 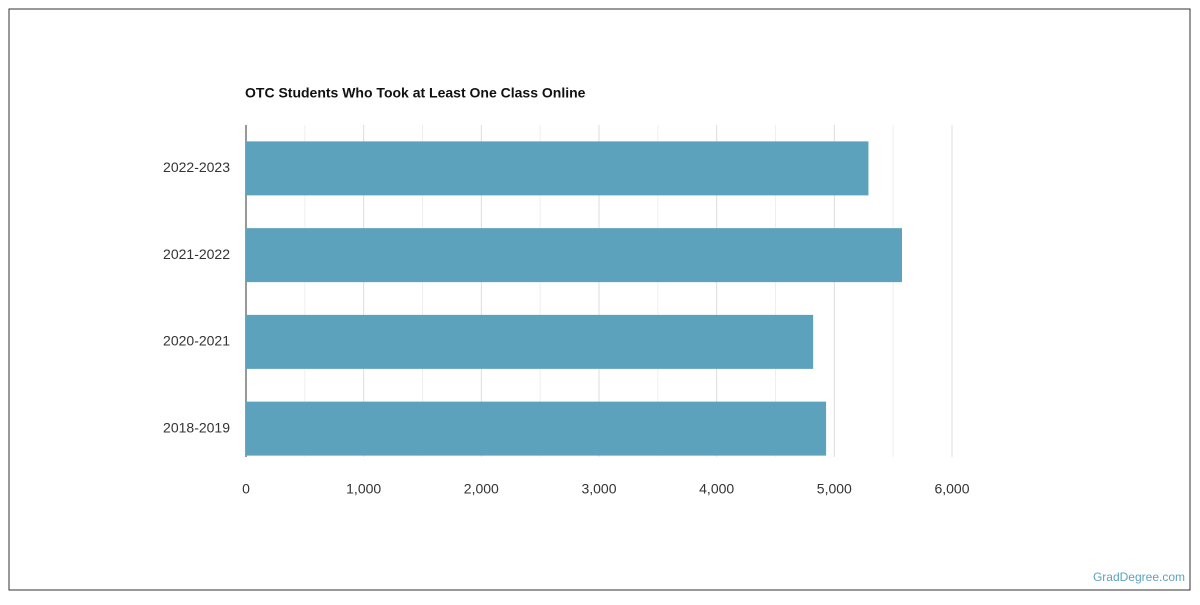 I want to click on y-tick-label: 2022-2023, so click(x=196, y=167).